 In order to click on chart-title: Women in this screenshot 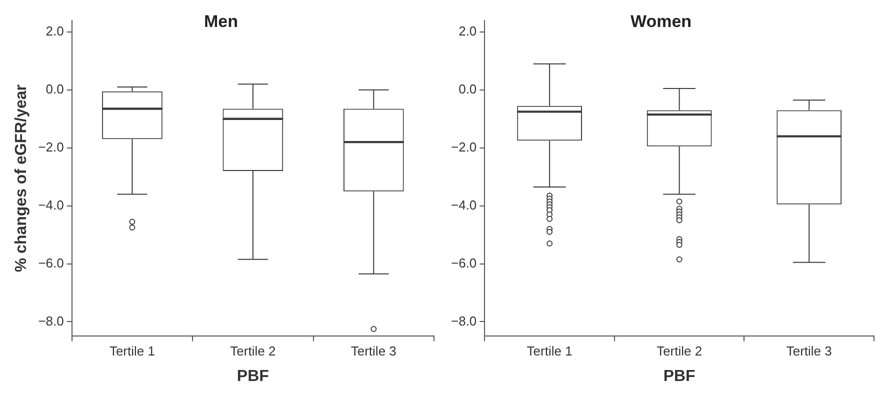, I will do `click(661, 21)`.